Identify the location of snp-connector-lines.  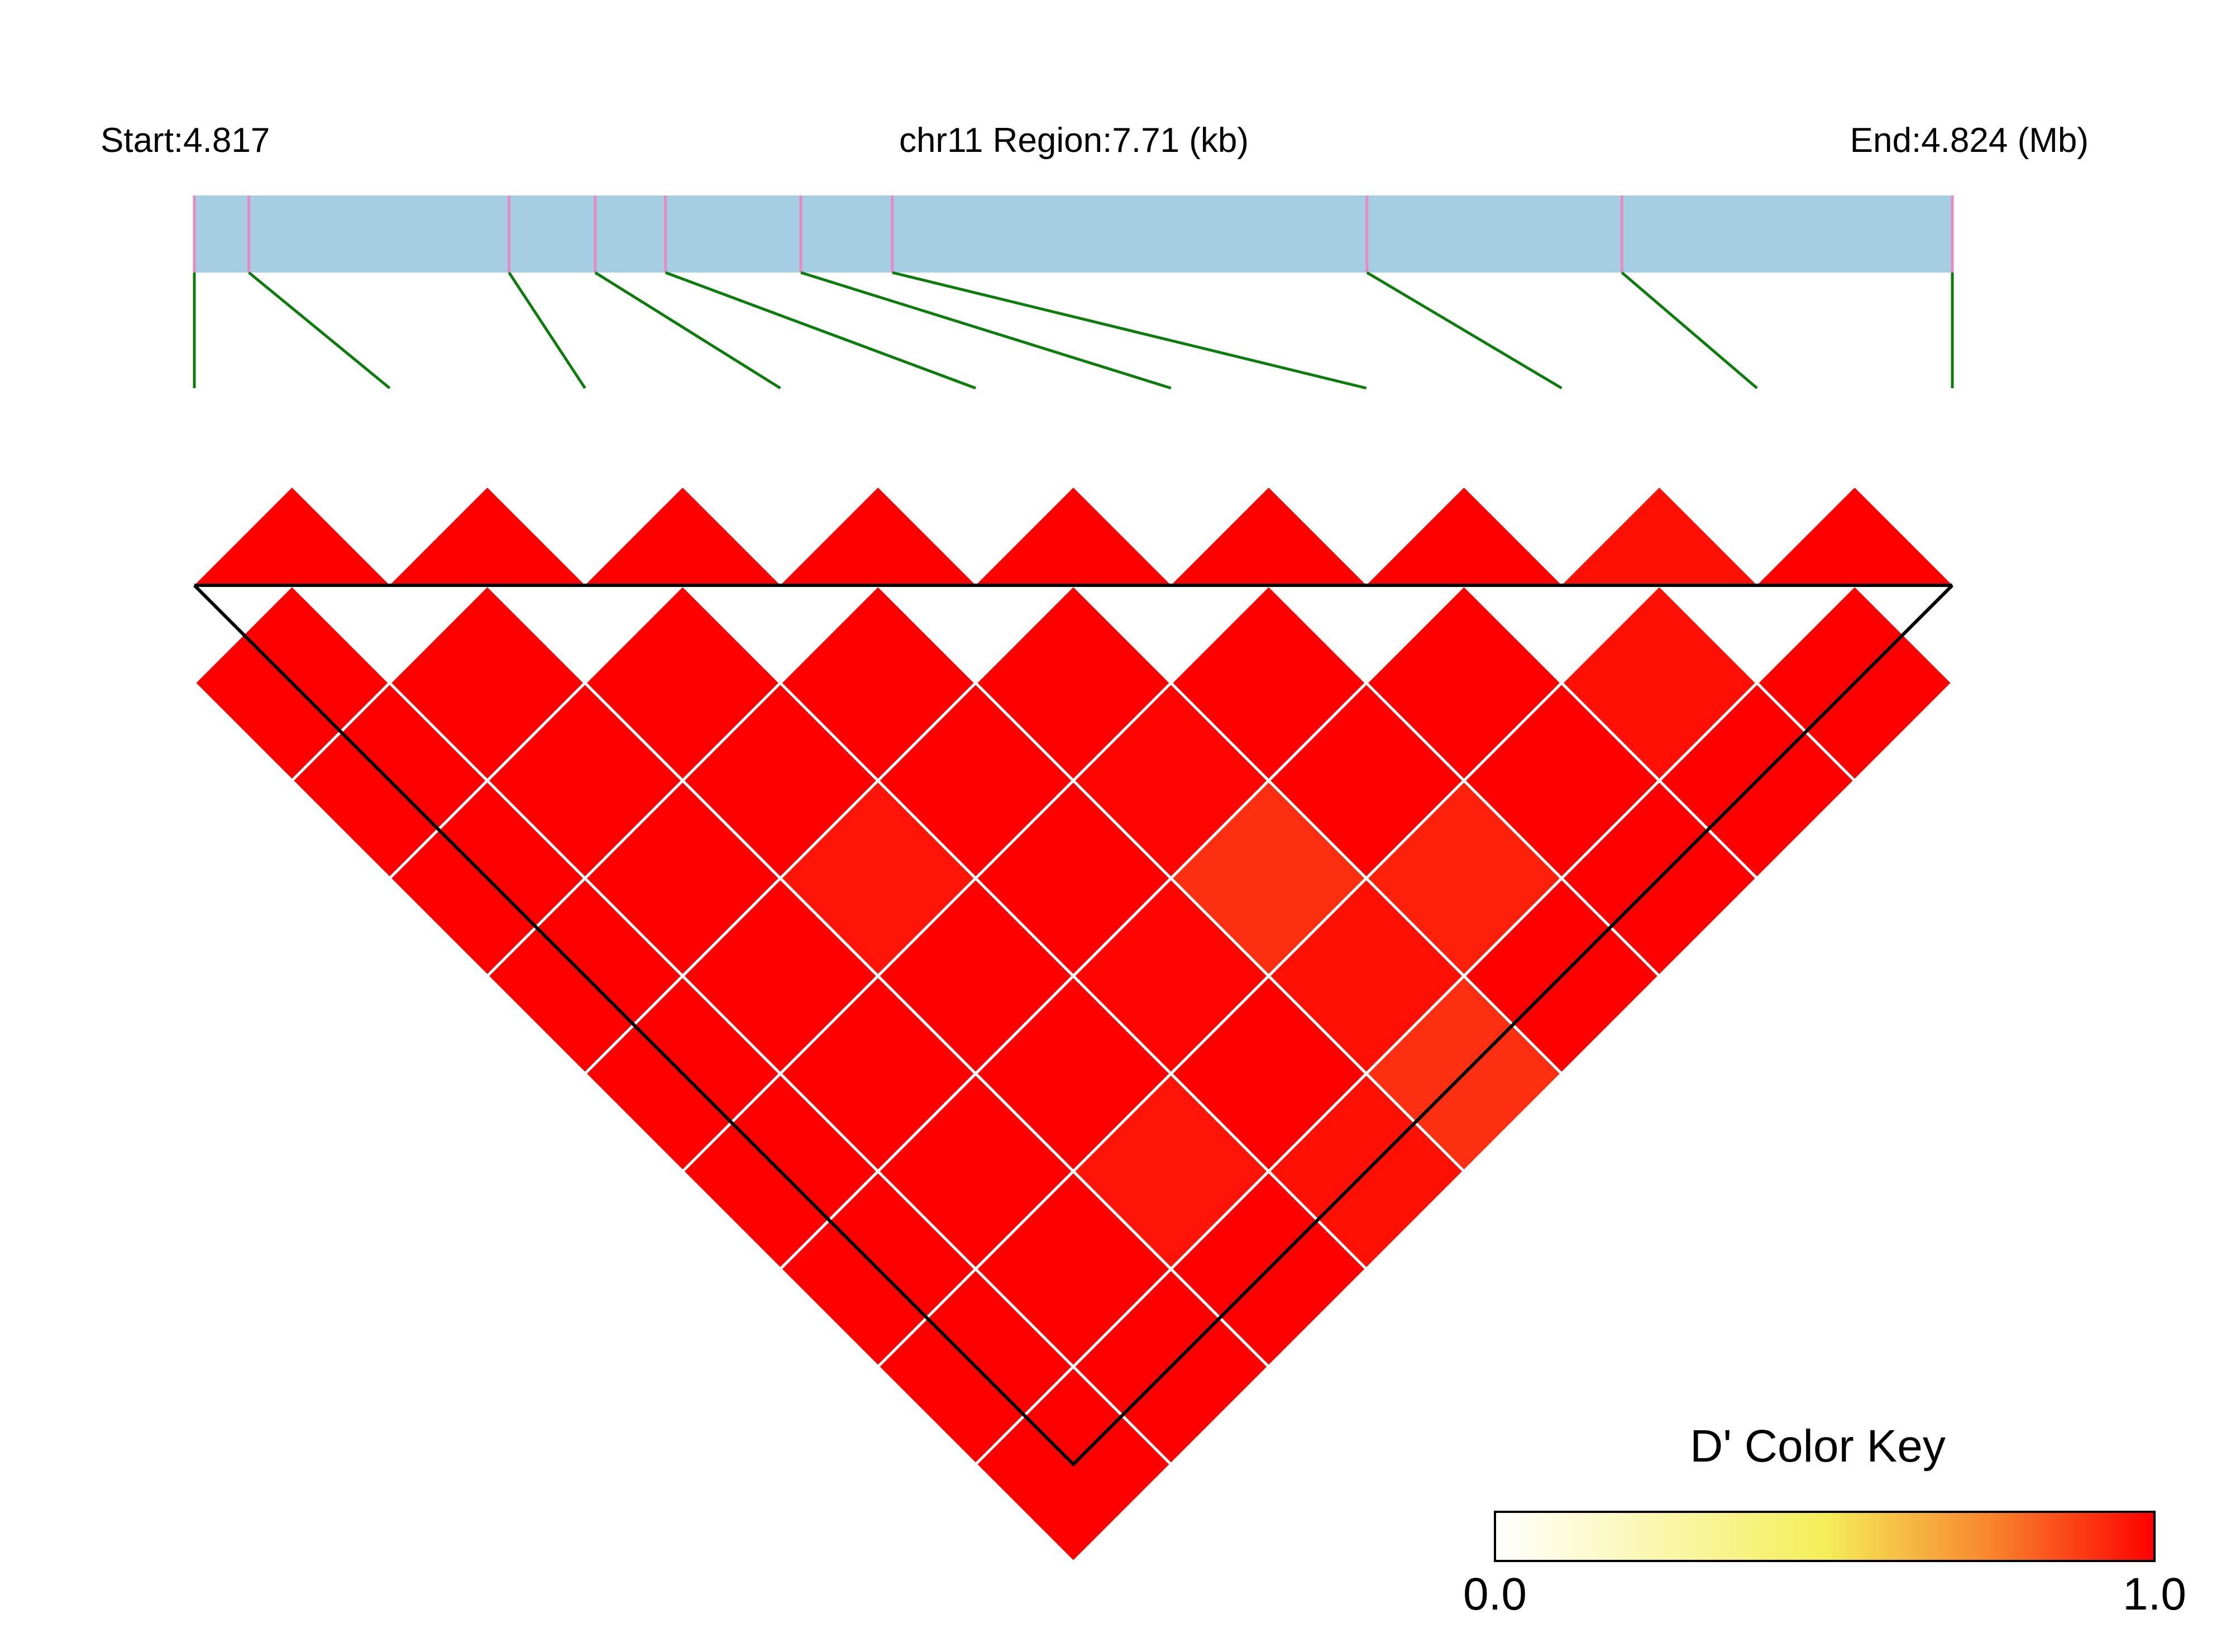
(1073, 330).